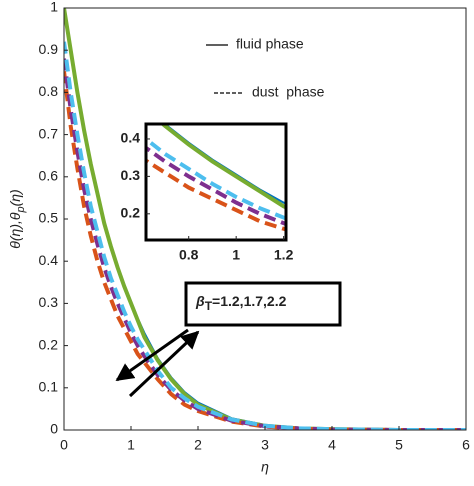  I want to click on y-tick-label: 0.1, so click(49, 387).